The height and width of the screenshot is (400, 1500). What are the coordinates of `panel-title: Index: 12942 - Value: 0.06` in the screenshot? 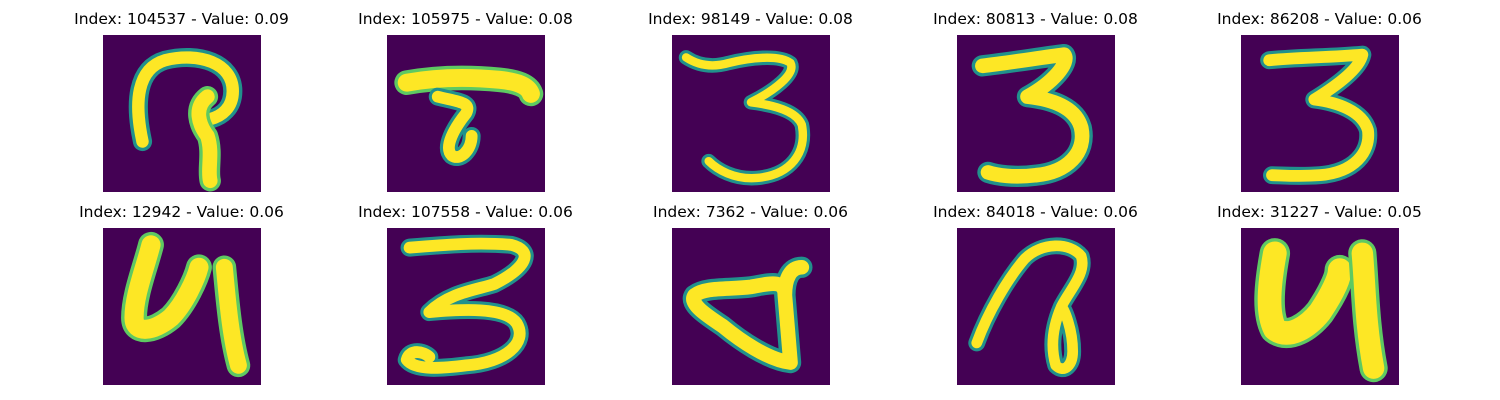 It's located at (181, 212).